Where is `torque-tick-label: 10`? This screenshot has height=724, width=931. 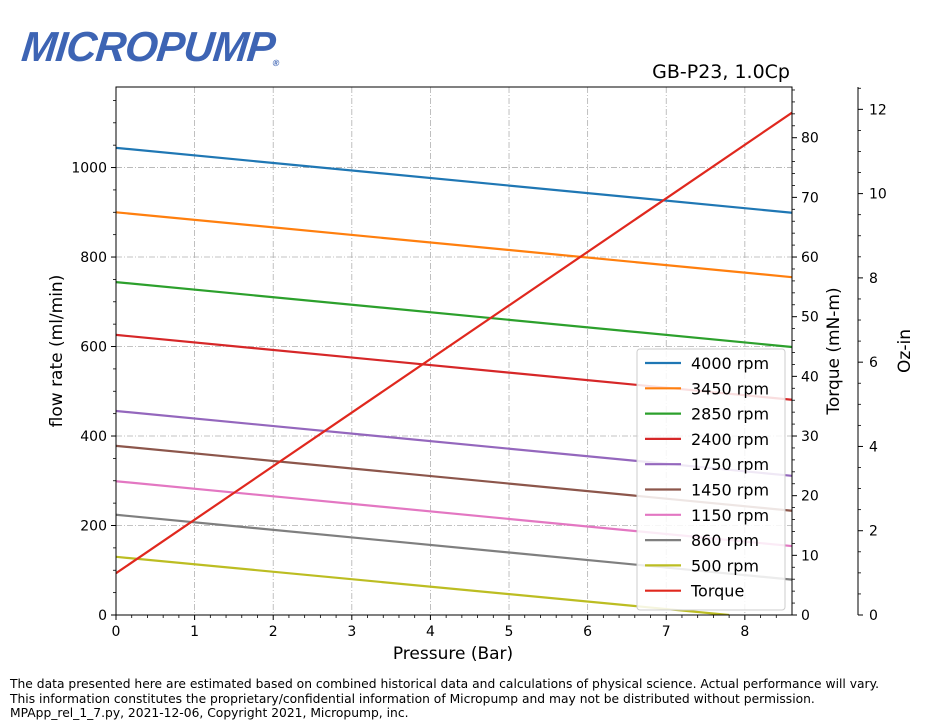 torque-tick-label: 10 is located at coordinates (810, 556).